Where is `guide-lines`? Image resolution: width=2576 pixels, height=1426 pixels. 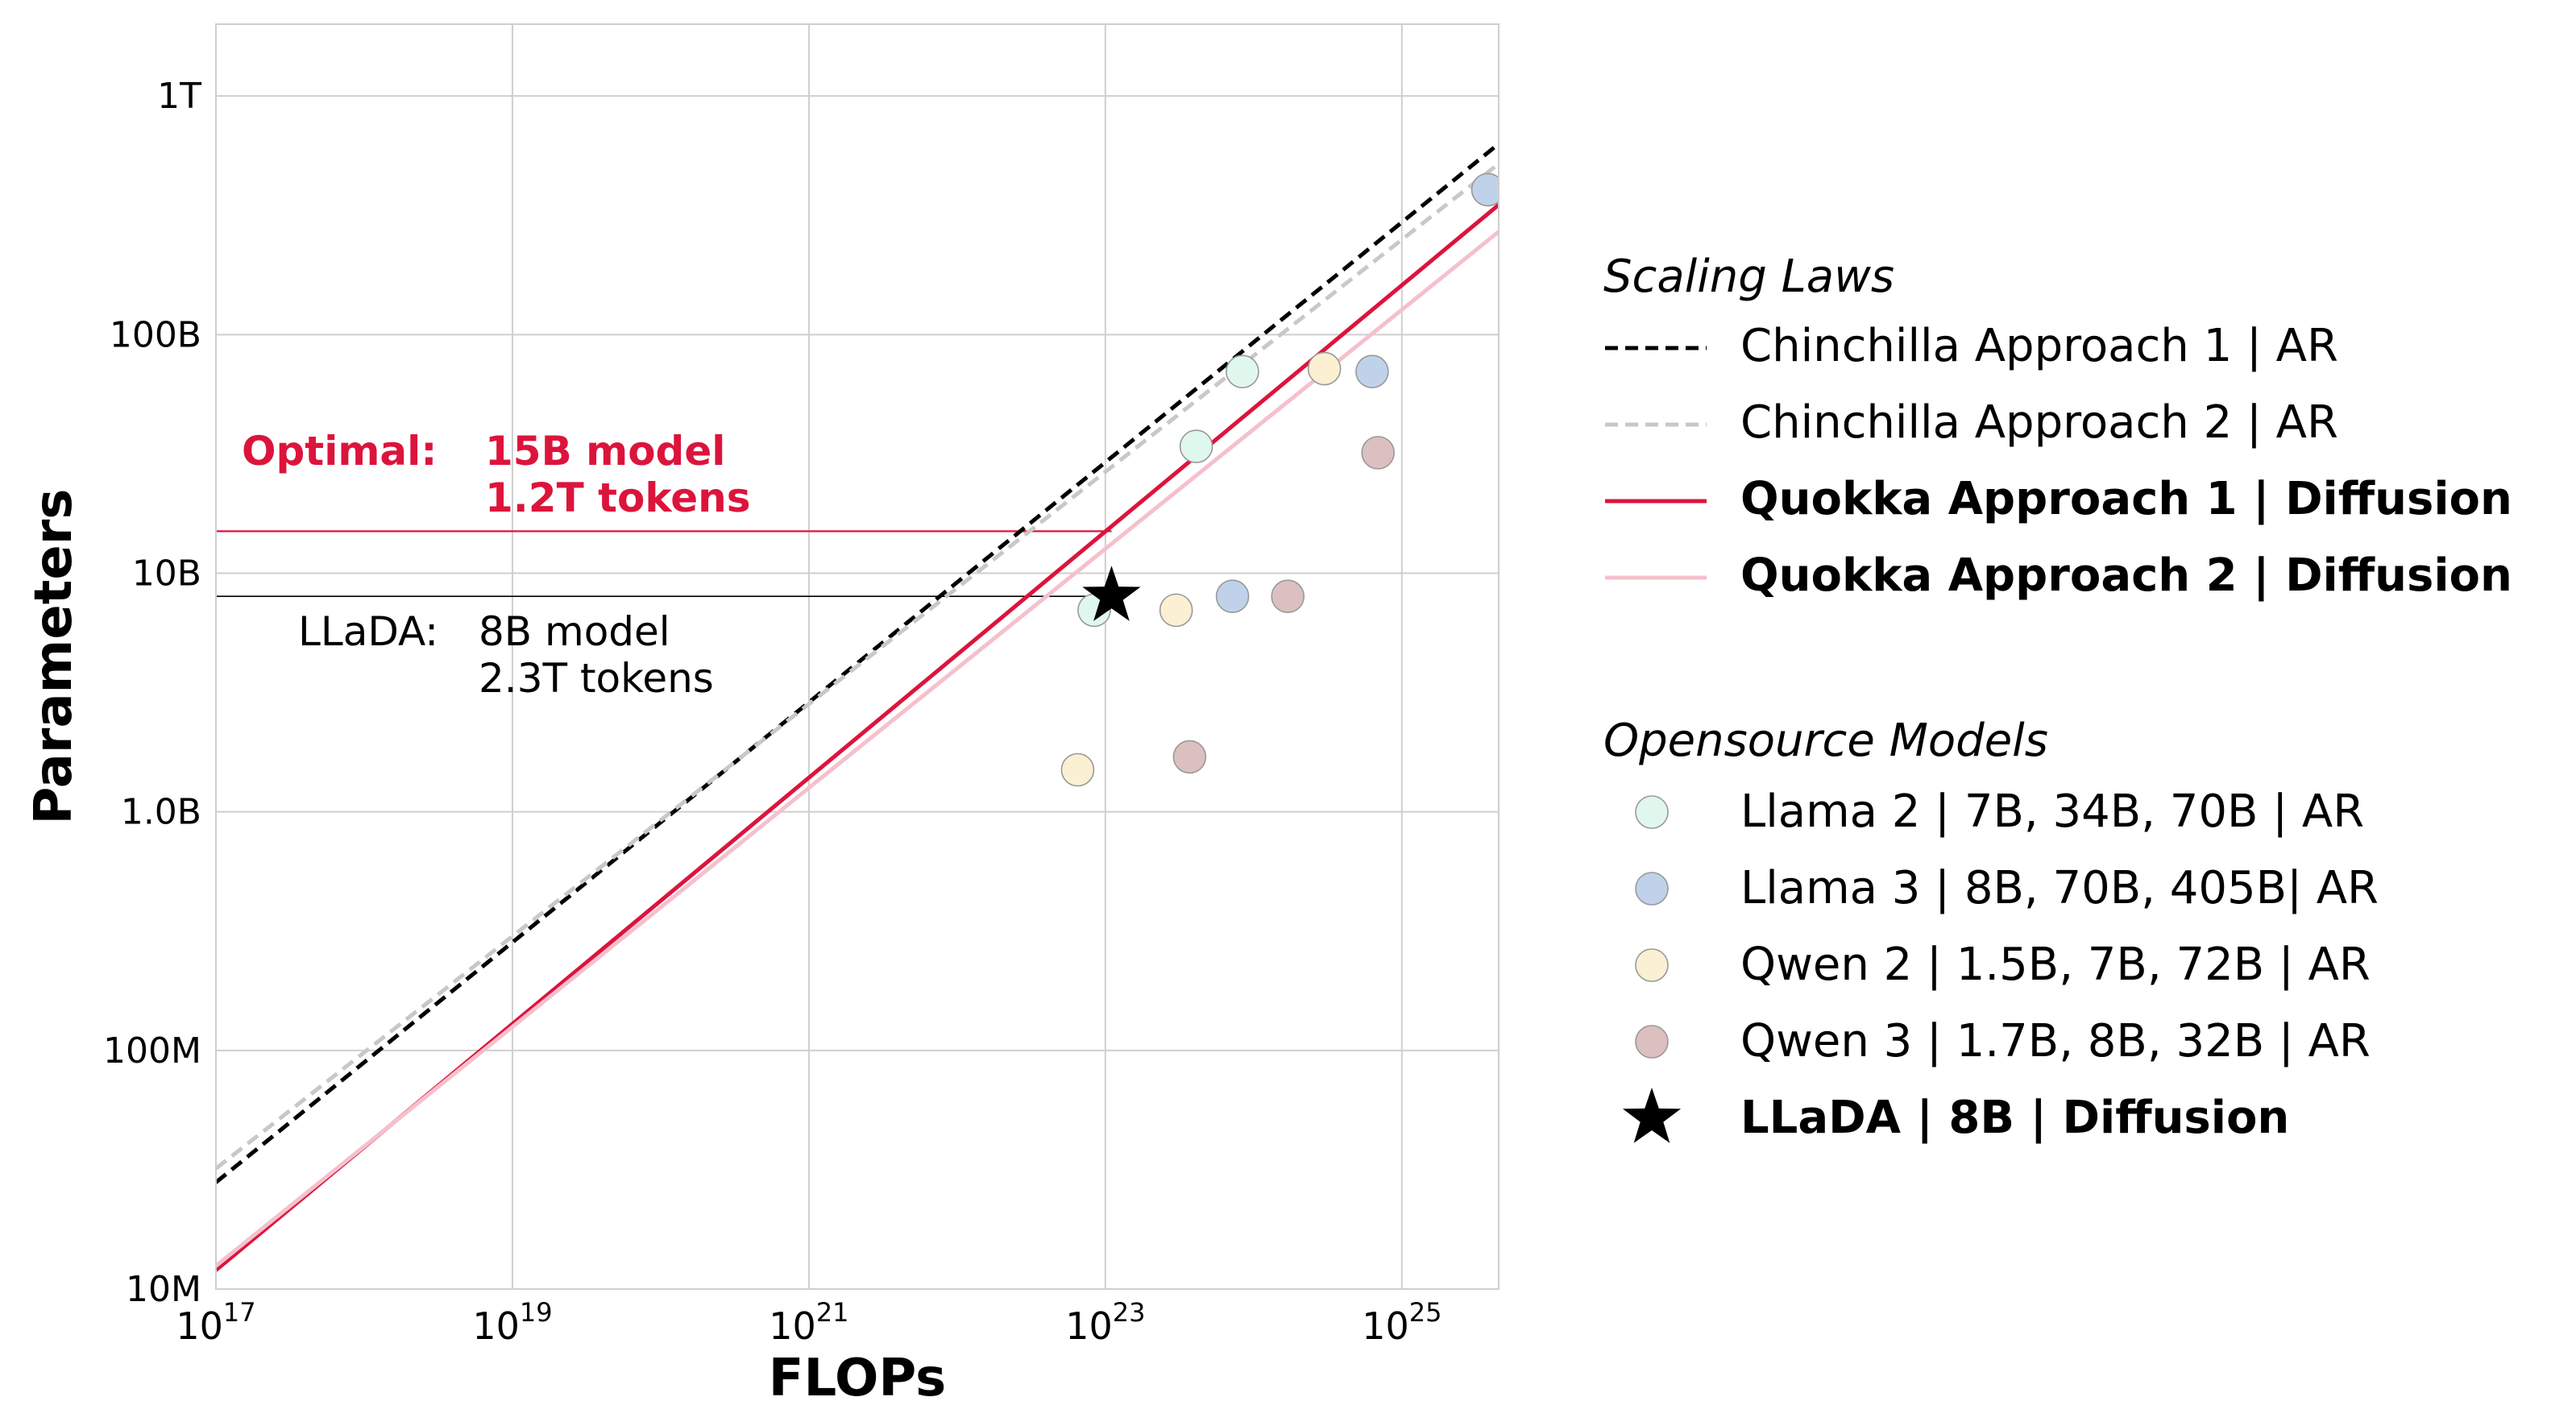 guide-lines is located at coordinates (664, 563).